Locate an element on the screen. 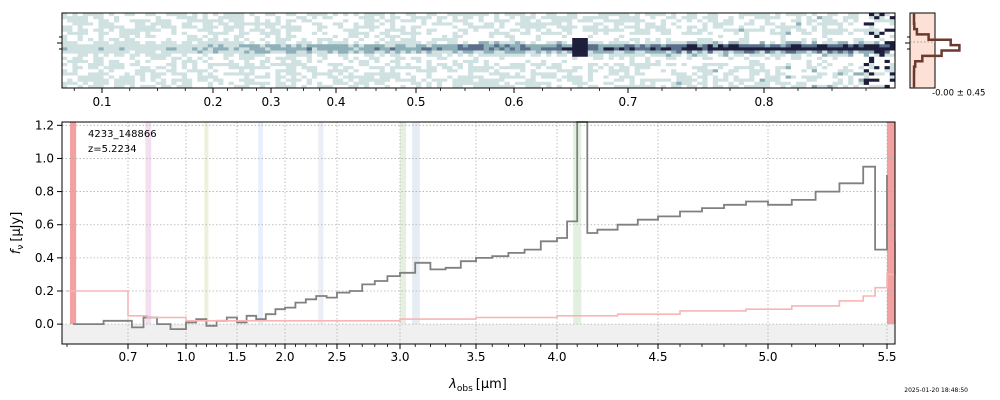 The width and height of the screenshot is (1000, 400). x-tick-label: 4.5 is located at coordinates (657, 357).